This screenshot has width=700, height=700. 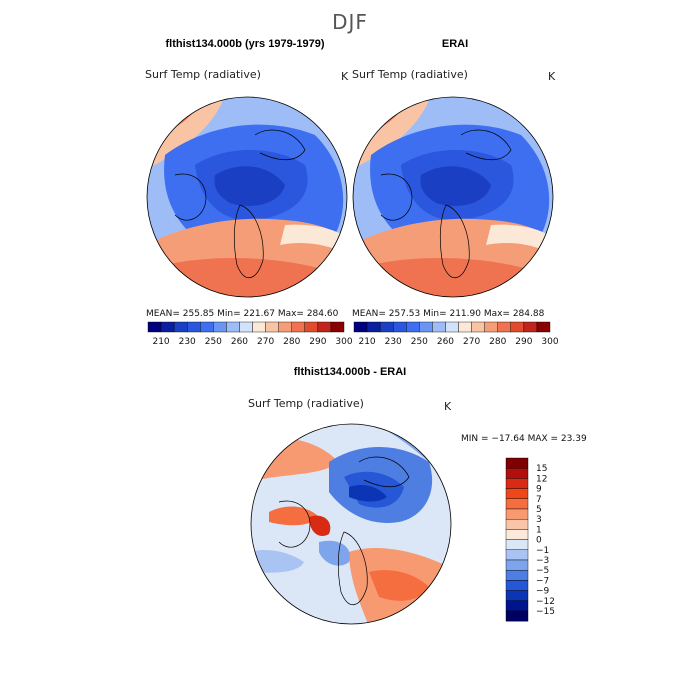 What do you see at coordinates (306, 403) in the screenshot?
I see `diff-variable-label: Surf Temp (radiative)` at bounding box center [306, 403].